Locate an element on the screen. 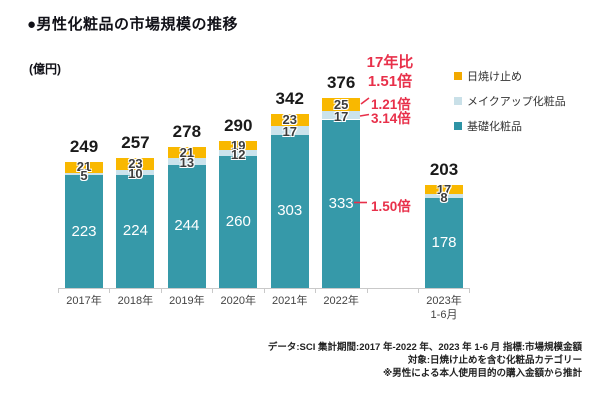  legend-label: メイクアップ化粧品 is located at coordinates (516, 101).